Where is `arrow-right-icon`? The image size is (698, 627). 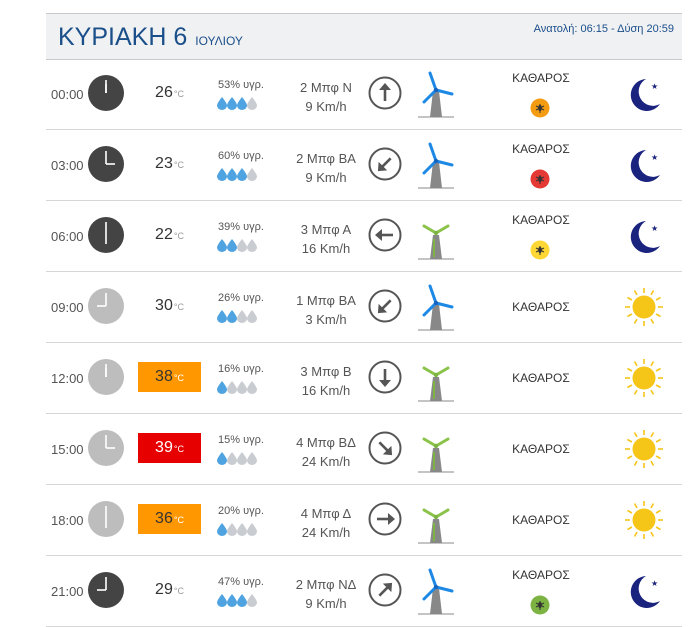 arrow-right-icon is located at coordinates (385, 519).